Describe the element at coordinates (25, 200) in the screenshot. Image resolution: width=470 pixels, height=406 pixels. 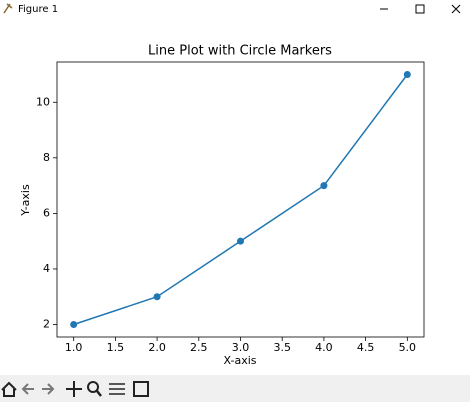
I see `y-axis-label: Y-axis` at that location.